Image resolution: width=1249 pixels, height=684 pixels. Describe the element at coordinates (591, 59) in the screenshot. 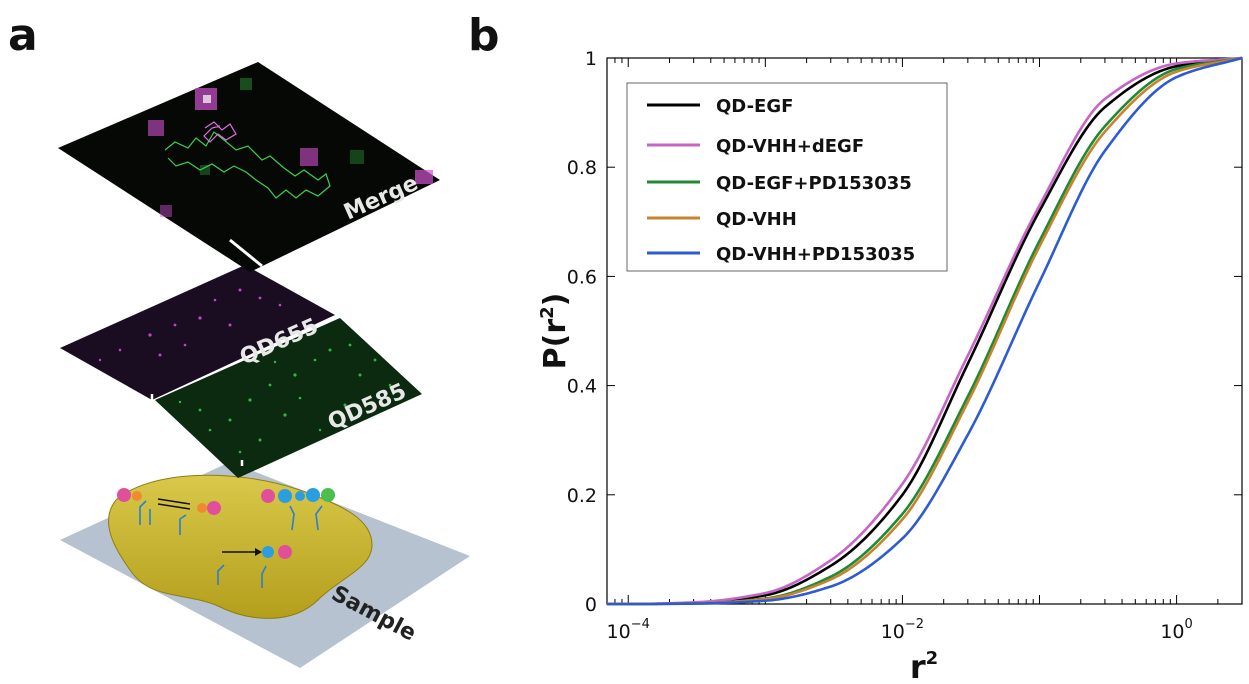

I see `y-tick-label: 1` at that location.